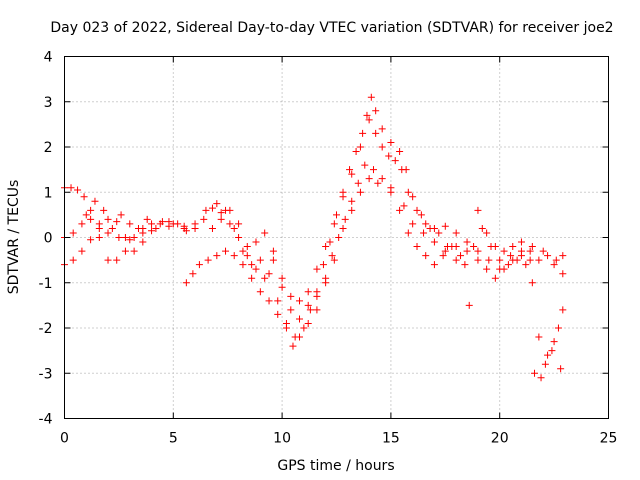  I want to click on y-tick-label: 2, so click(48, 148).